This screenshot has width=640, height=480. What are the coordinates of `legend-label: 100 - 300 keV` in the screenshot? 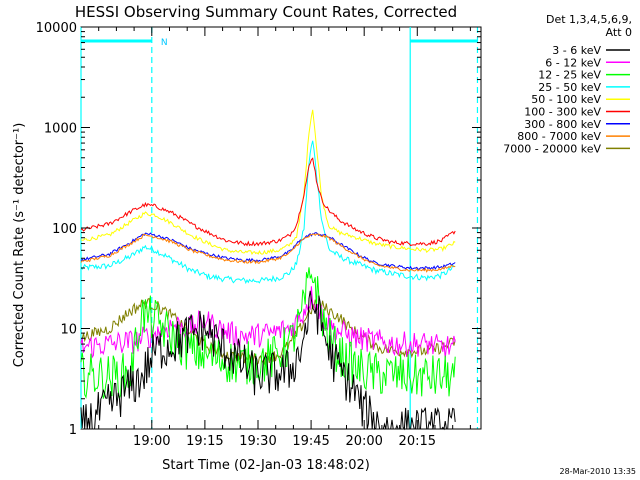 It's located at (562, 112).